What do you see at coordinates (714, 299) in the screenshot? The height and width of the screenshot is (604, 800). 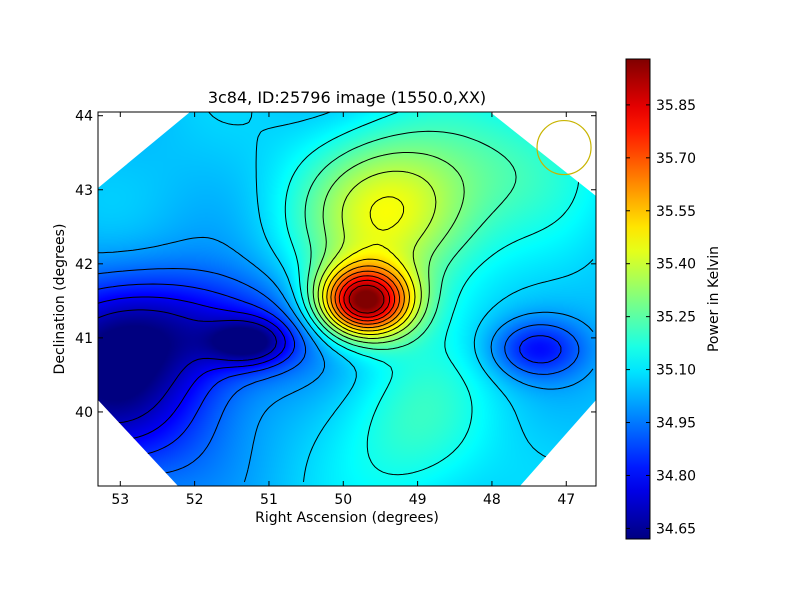 I see `colorbar-label: Power in Kelvin` at bounding box center [714, 299].